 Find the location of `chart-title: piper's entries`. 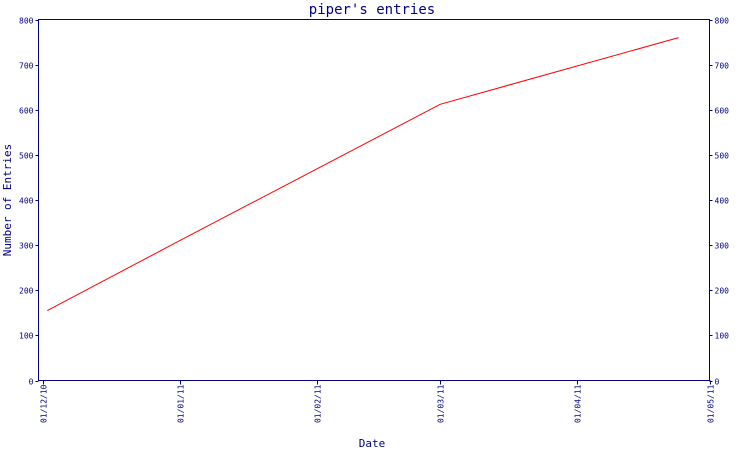

chart-title: piper's entries is located at coordinates (372, 10).